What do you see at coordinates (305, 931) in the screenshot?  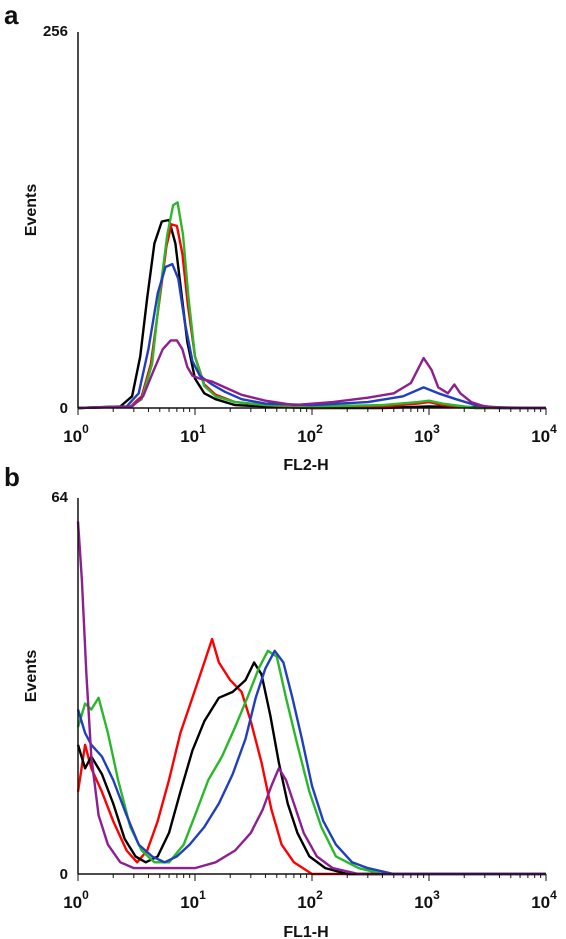 I see `x-axis-label: FL1-H` at bounding box center [305, 931].